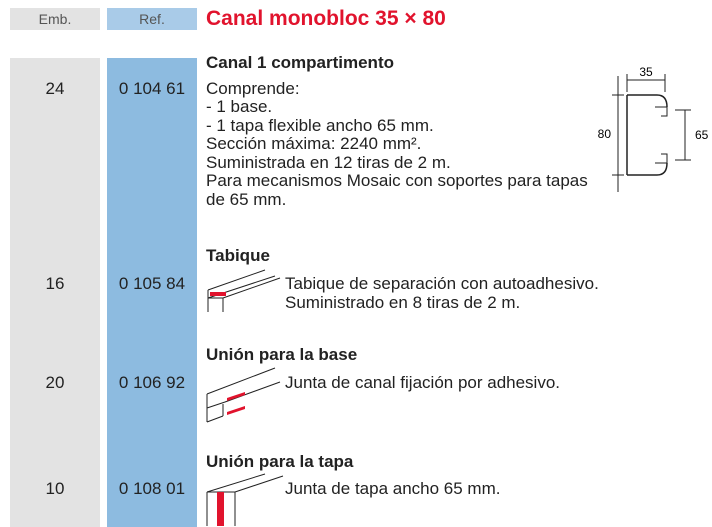  I want to click on ref: 0 106 92, so click(152, 382).